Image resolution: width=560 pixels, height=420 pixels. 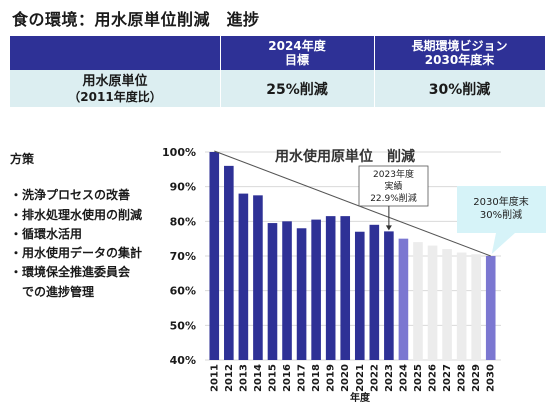 I want to click on header-cell-2030-vision: 長期環境ビジョン 2030年度末, so click(x=459, y=53).